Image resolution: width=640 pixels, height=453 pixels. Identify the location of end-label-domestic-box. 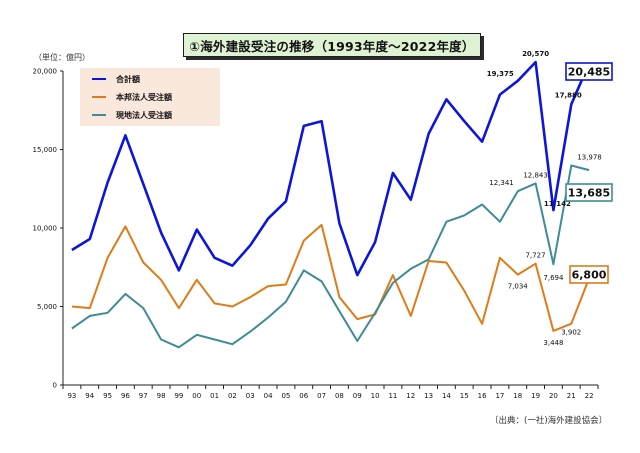
(589, 274).